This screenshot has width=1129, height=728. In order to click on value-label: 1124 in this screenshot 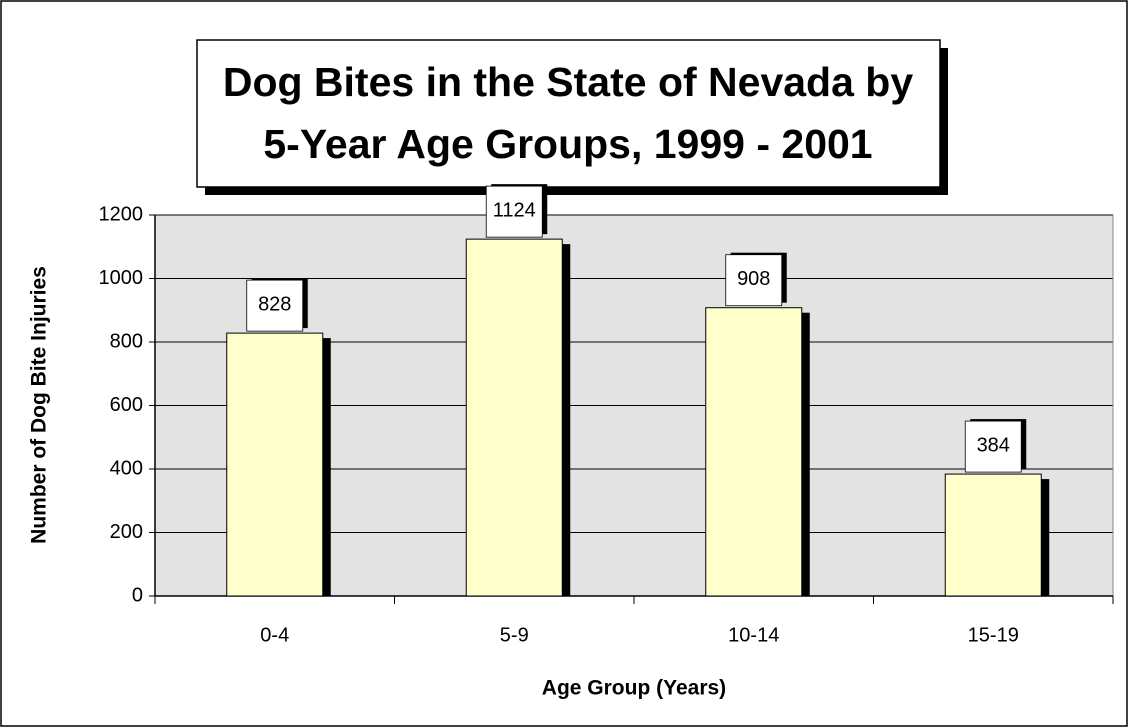, I will do `click(514, 210)`.